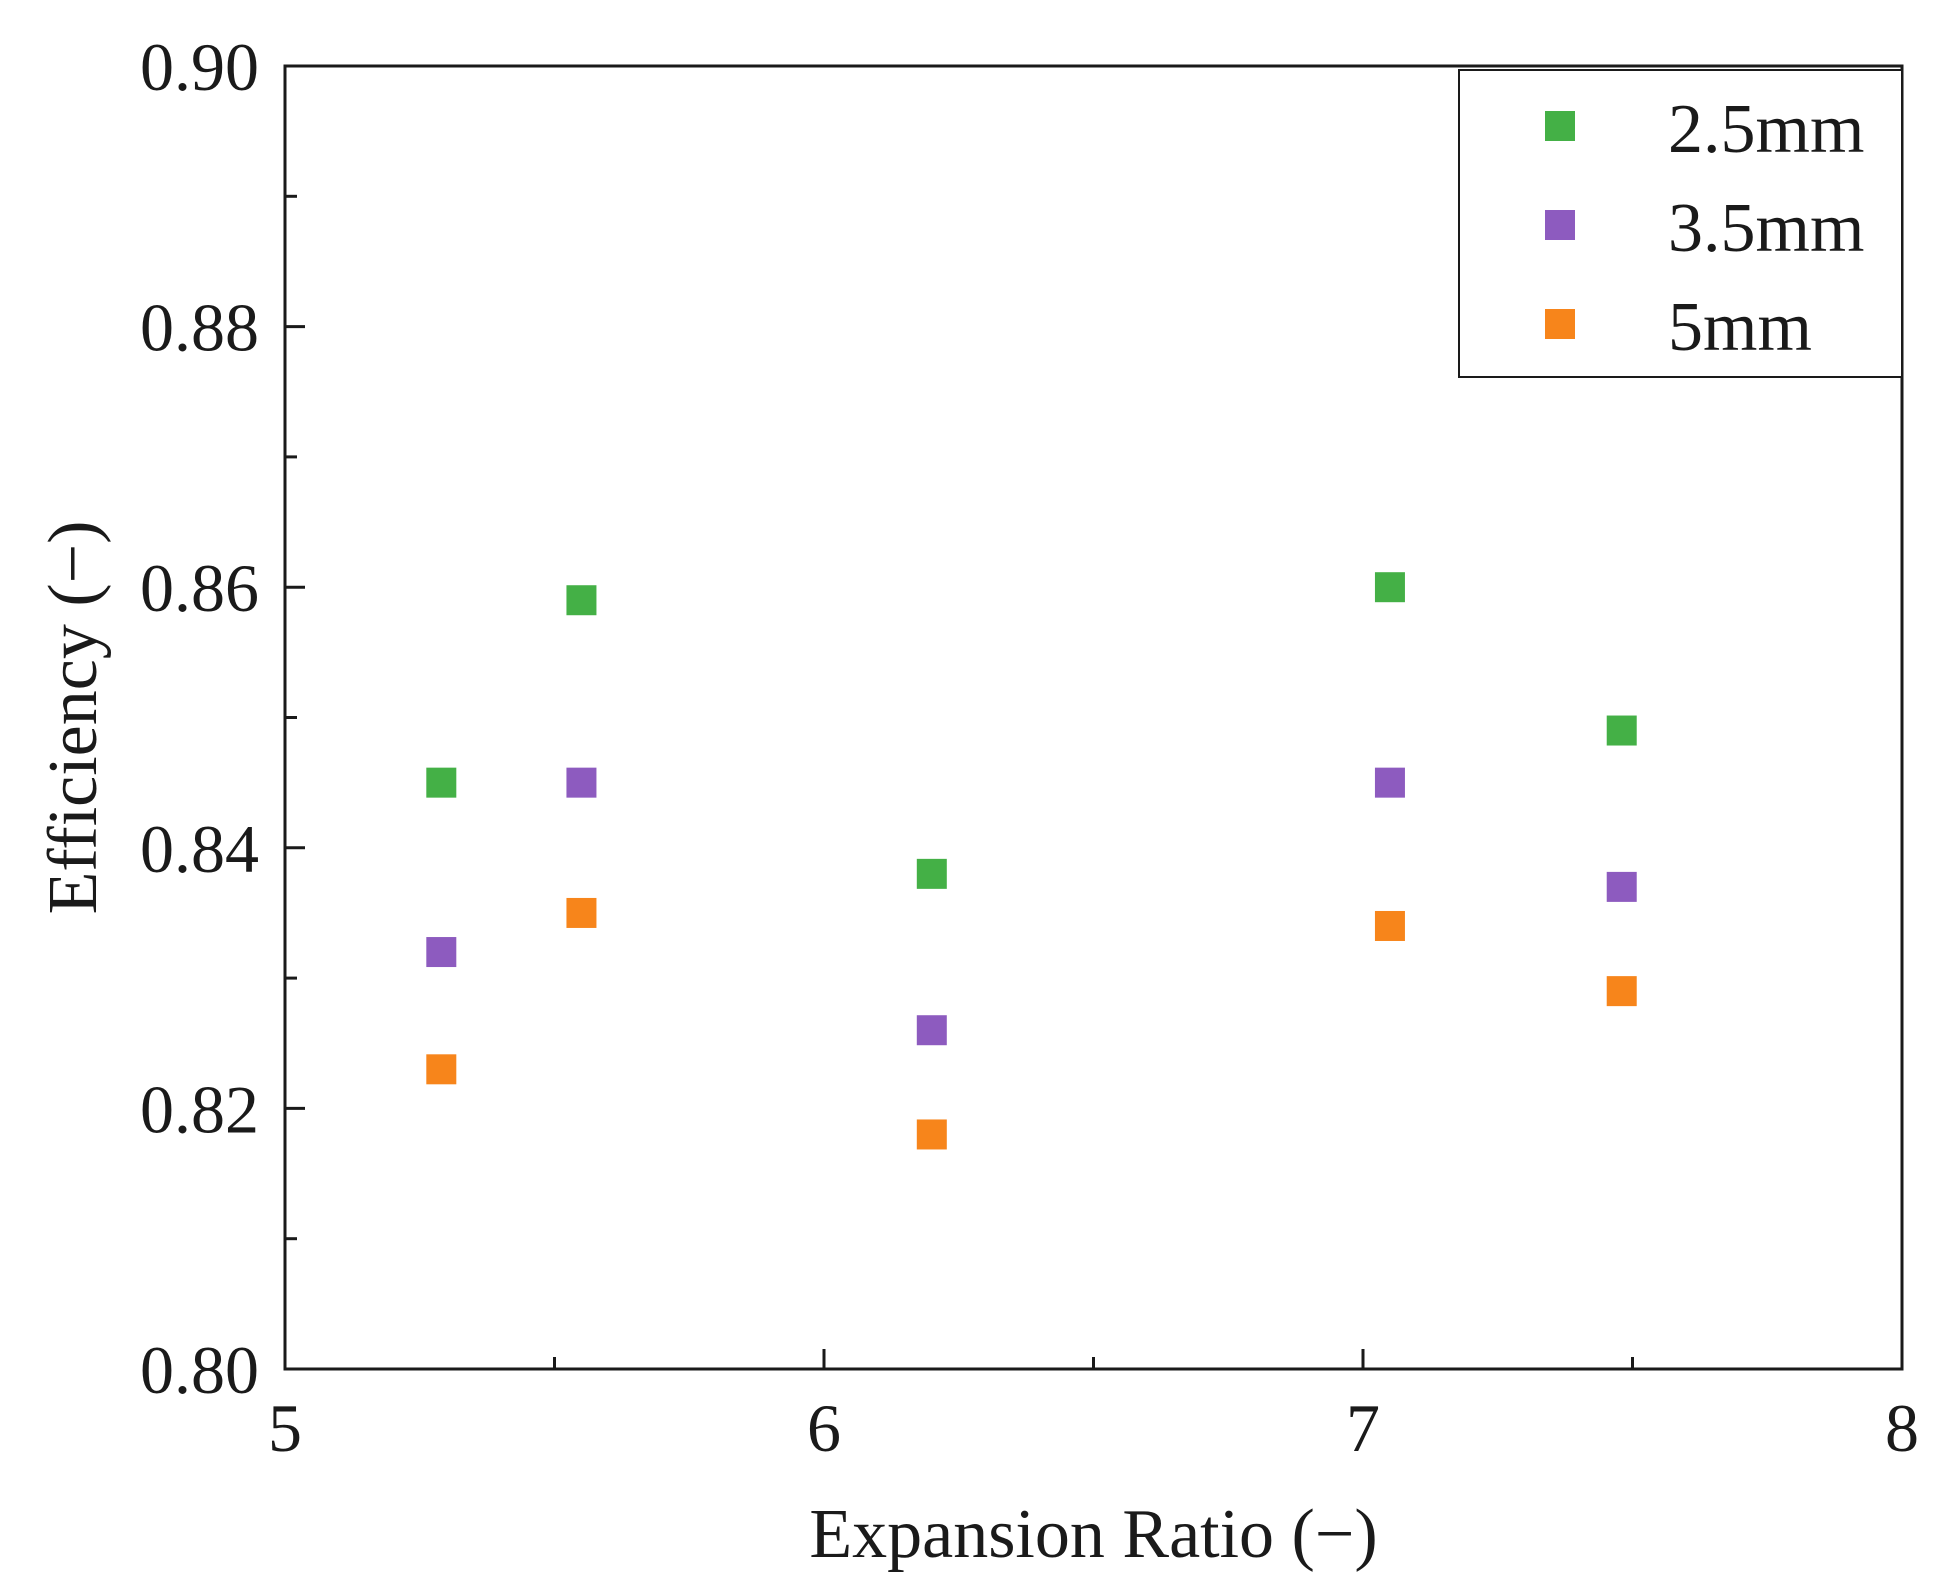 The image size is (1934, 1584). What do you see at coordinates (1902, 1428) in the screenshot?
I see `x-tick-label: 8` at bounding box center [1902, 1428].